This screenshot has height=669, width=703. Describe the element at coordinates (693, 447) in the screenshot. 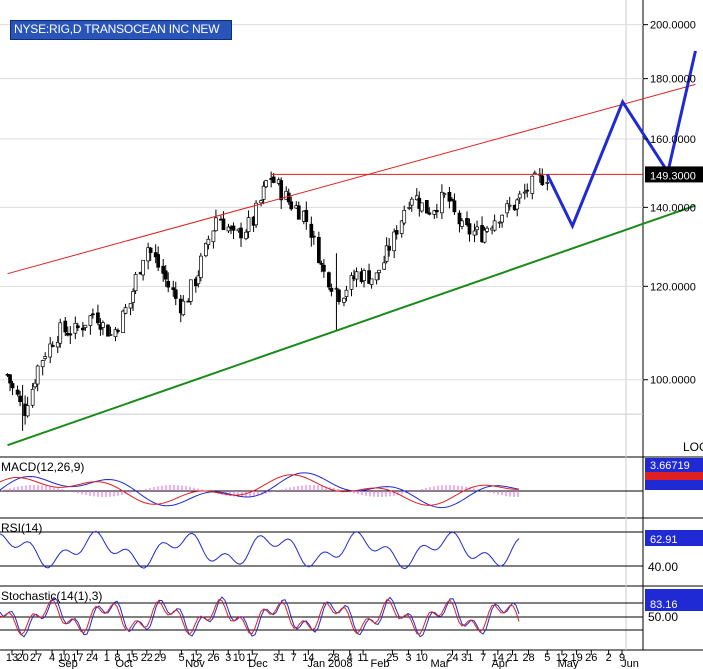

I see `scale-label: LOG` at that location.